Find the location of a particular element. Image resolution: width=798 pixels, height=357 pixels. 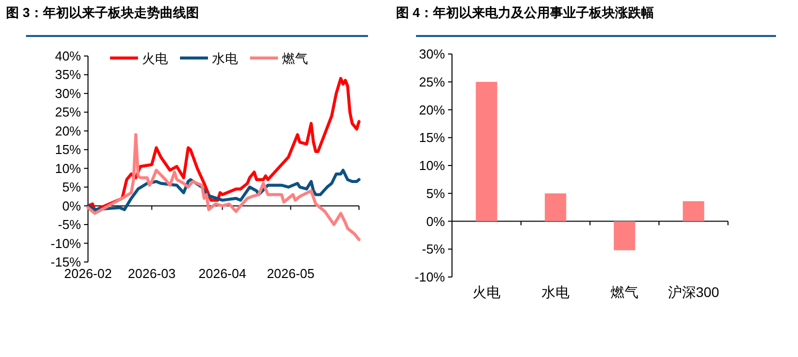

legend-label: 燃气 is located at coordinates (295, 58).